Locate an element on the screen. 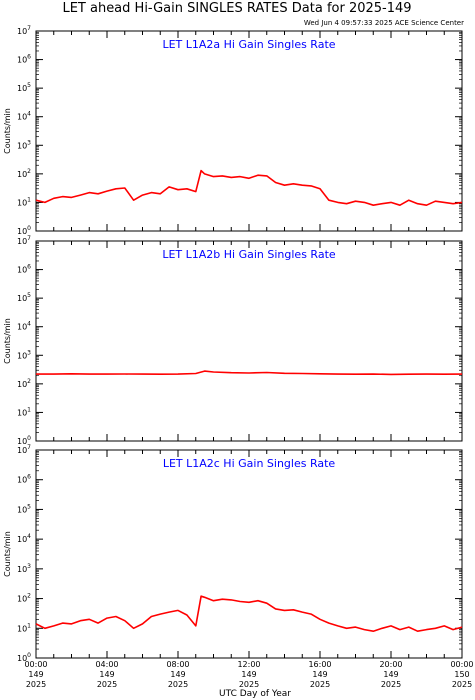 This screenshot has width=475, height=700. x-axis-label: UTC Day of Year is located at coordinates (255, 694).